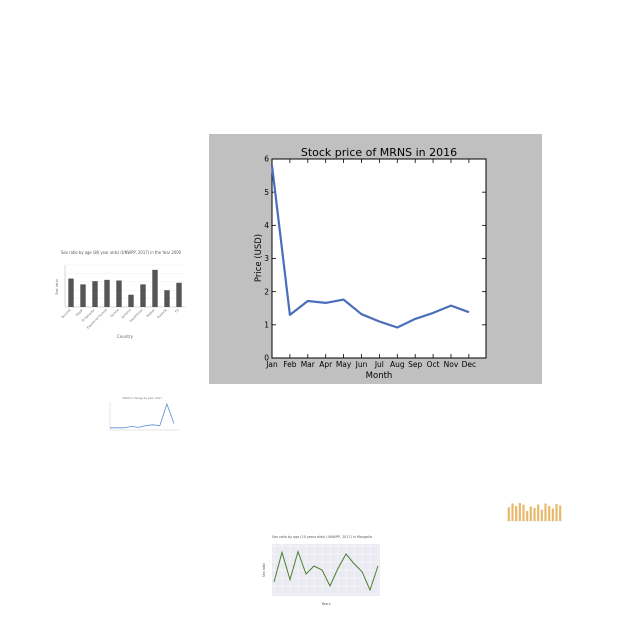 The height and width of the screenshot is (640, 640). I want to click on y-tick-label: 6, so click(266, 159).